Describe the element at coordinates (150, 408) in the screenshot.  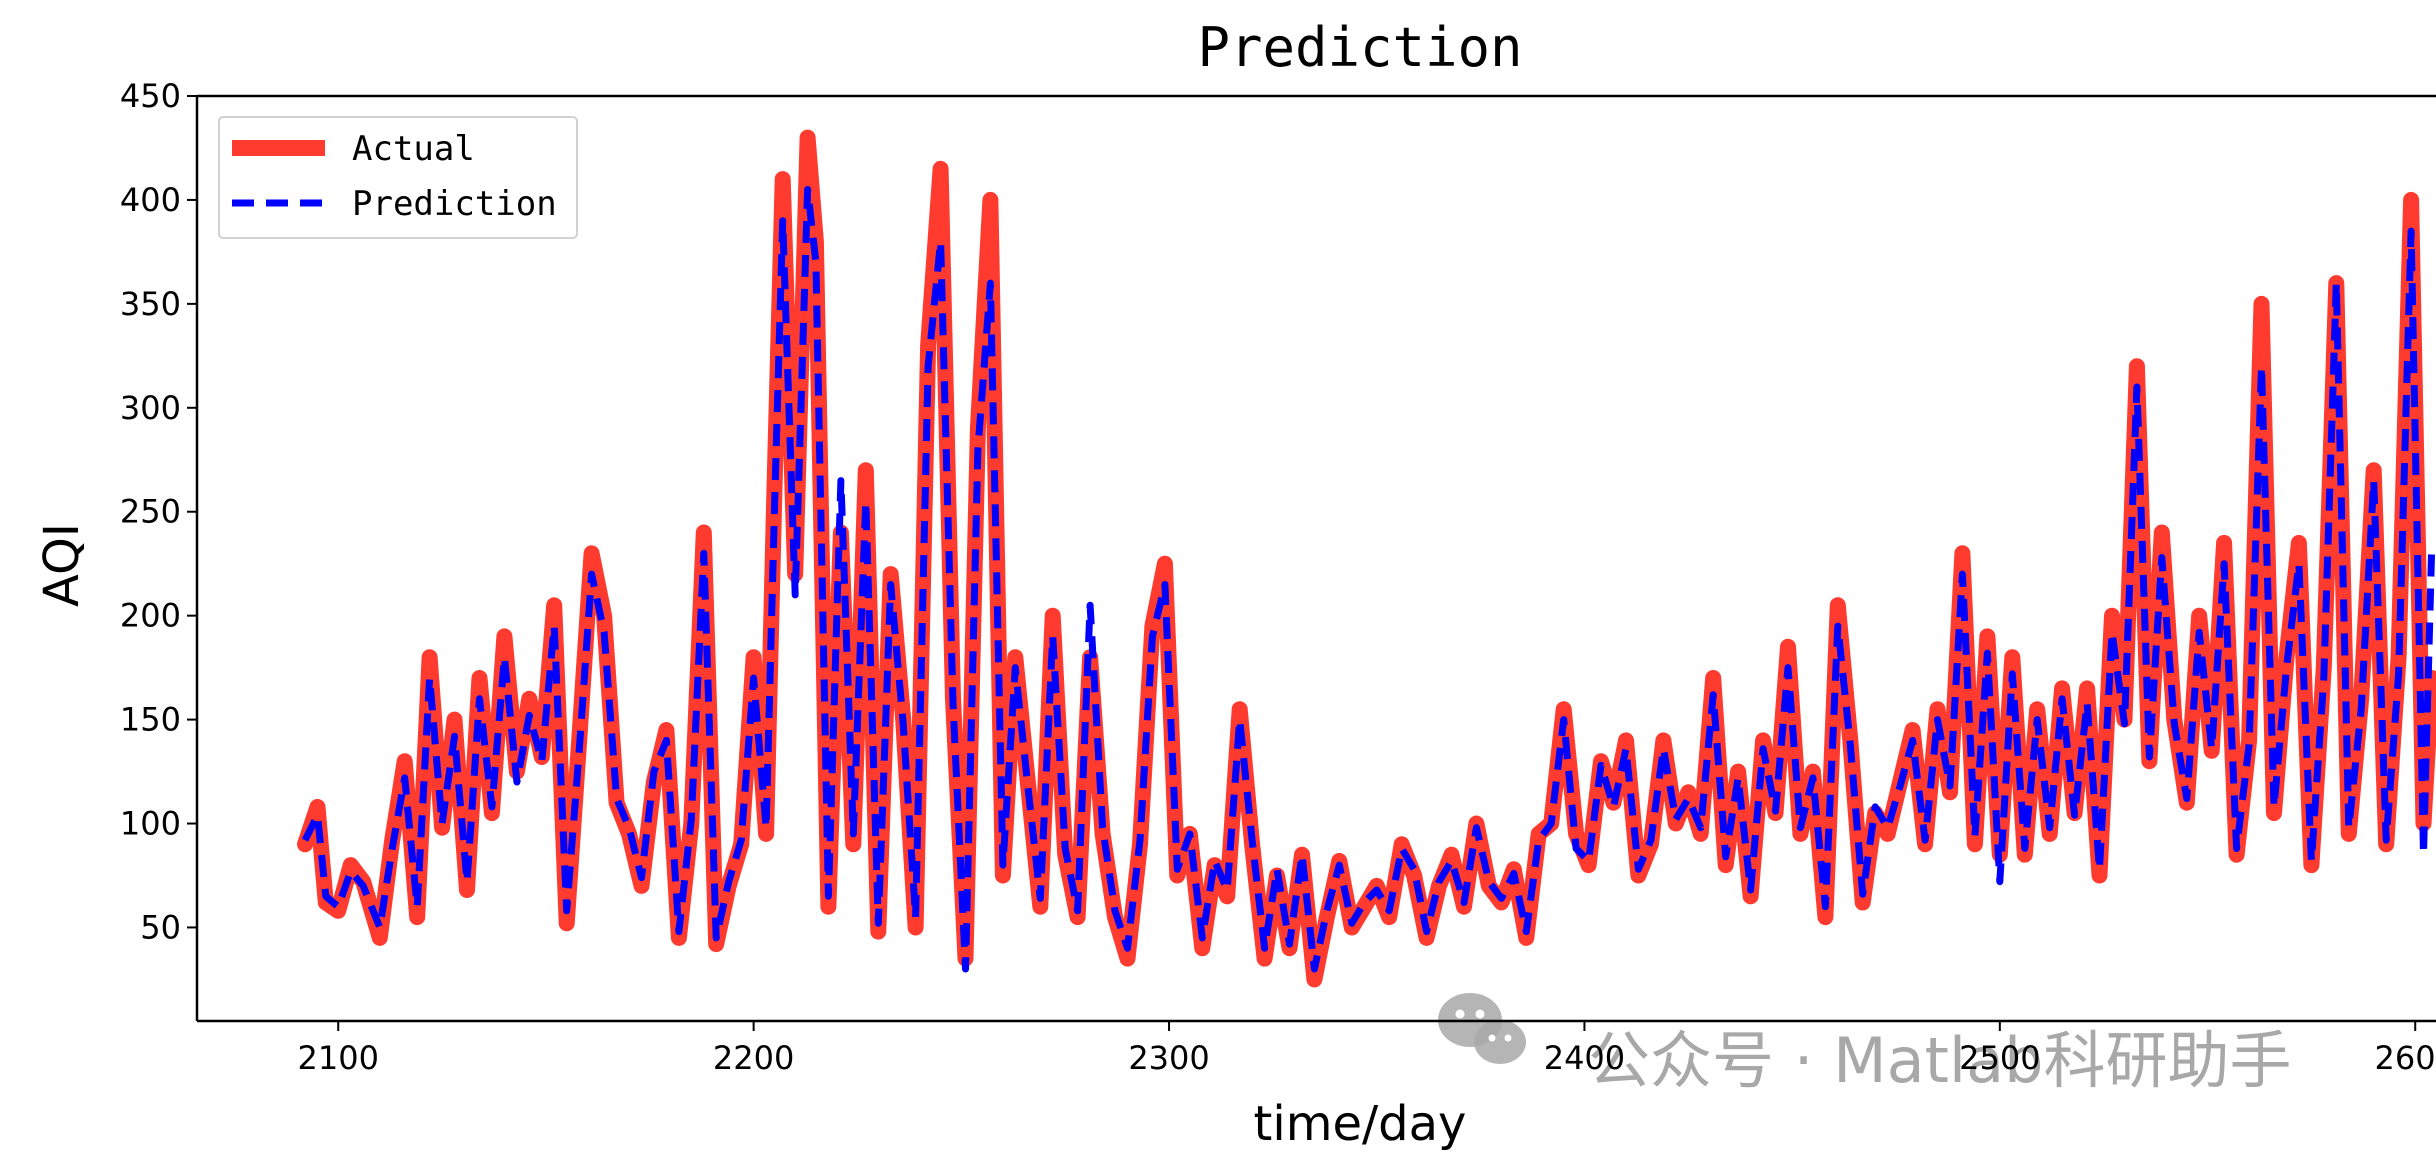
I see `y-tick-label: 300` at that location.